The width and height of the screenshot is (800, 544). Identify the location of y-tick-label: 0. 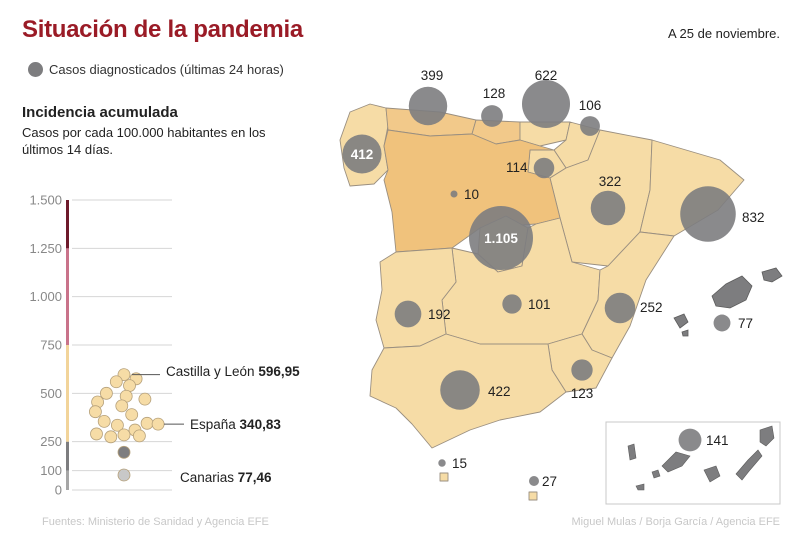
(58, 490).